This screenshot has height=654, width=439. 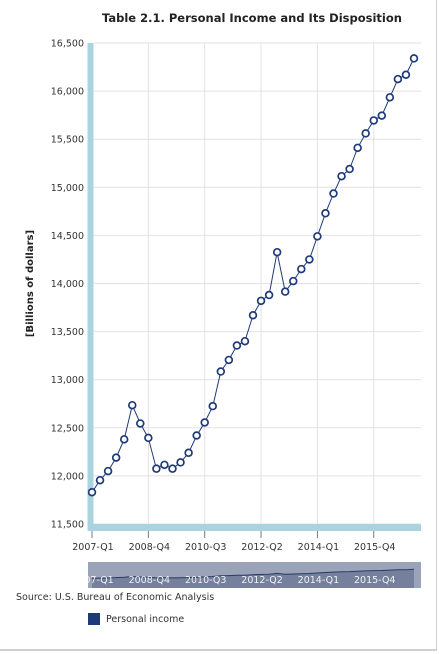 I want to click on navigator-label: 2008-Q4, so click(x=149, y=580).